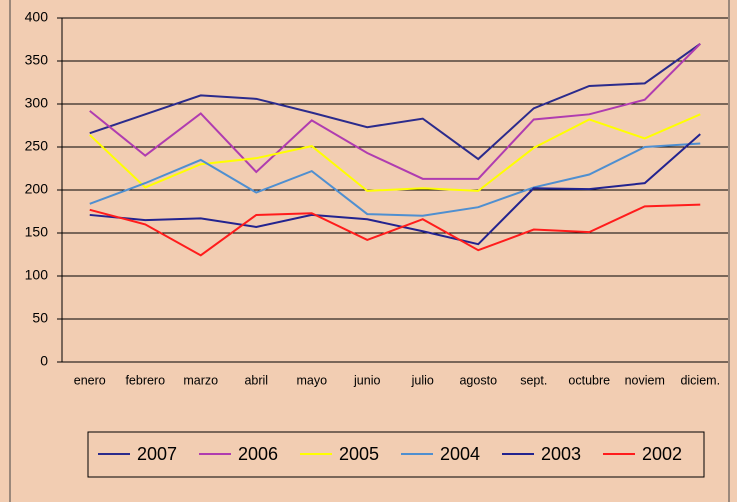  What do you see at coordinates (478, 380) in the screenshot?
I see `x-tick-label: agosto` at bounding box center [478, 380].